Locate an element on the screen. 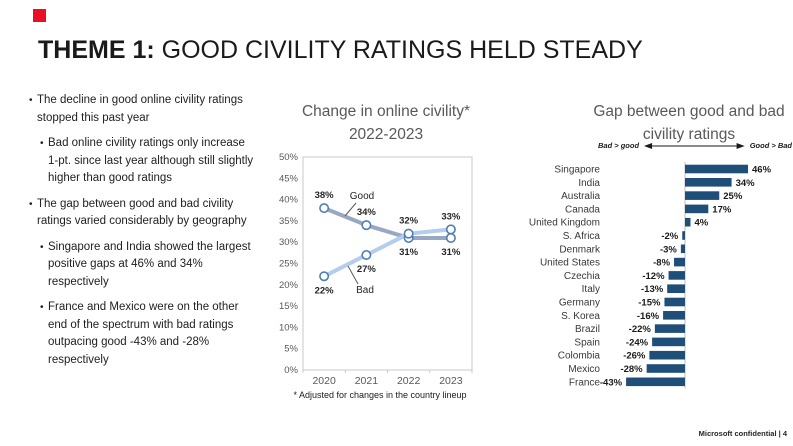 The height and width of the screenshot is (446, 793). line-chart-title: Change in online civility* is located at coordinates (385, 111).